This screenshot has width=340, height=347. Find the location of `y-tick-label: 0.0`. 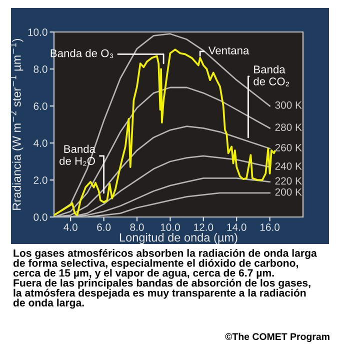

y-tick-label: 0.0 is located at coordinates (41, 217).